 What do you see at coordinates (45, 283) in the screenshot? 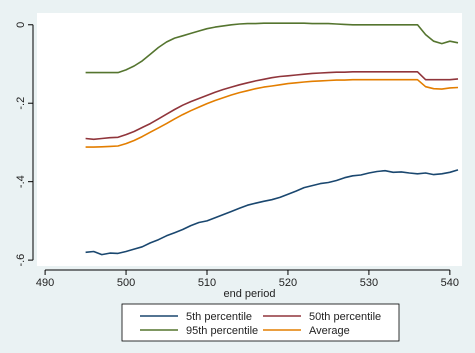
I see `x-tick-label: 490` at bounding box center [45, 283].